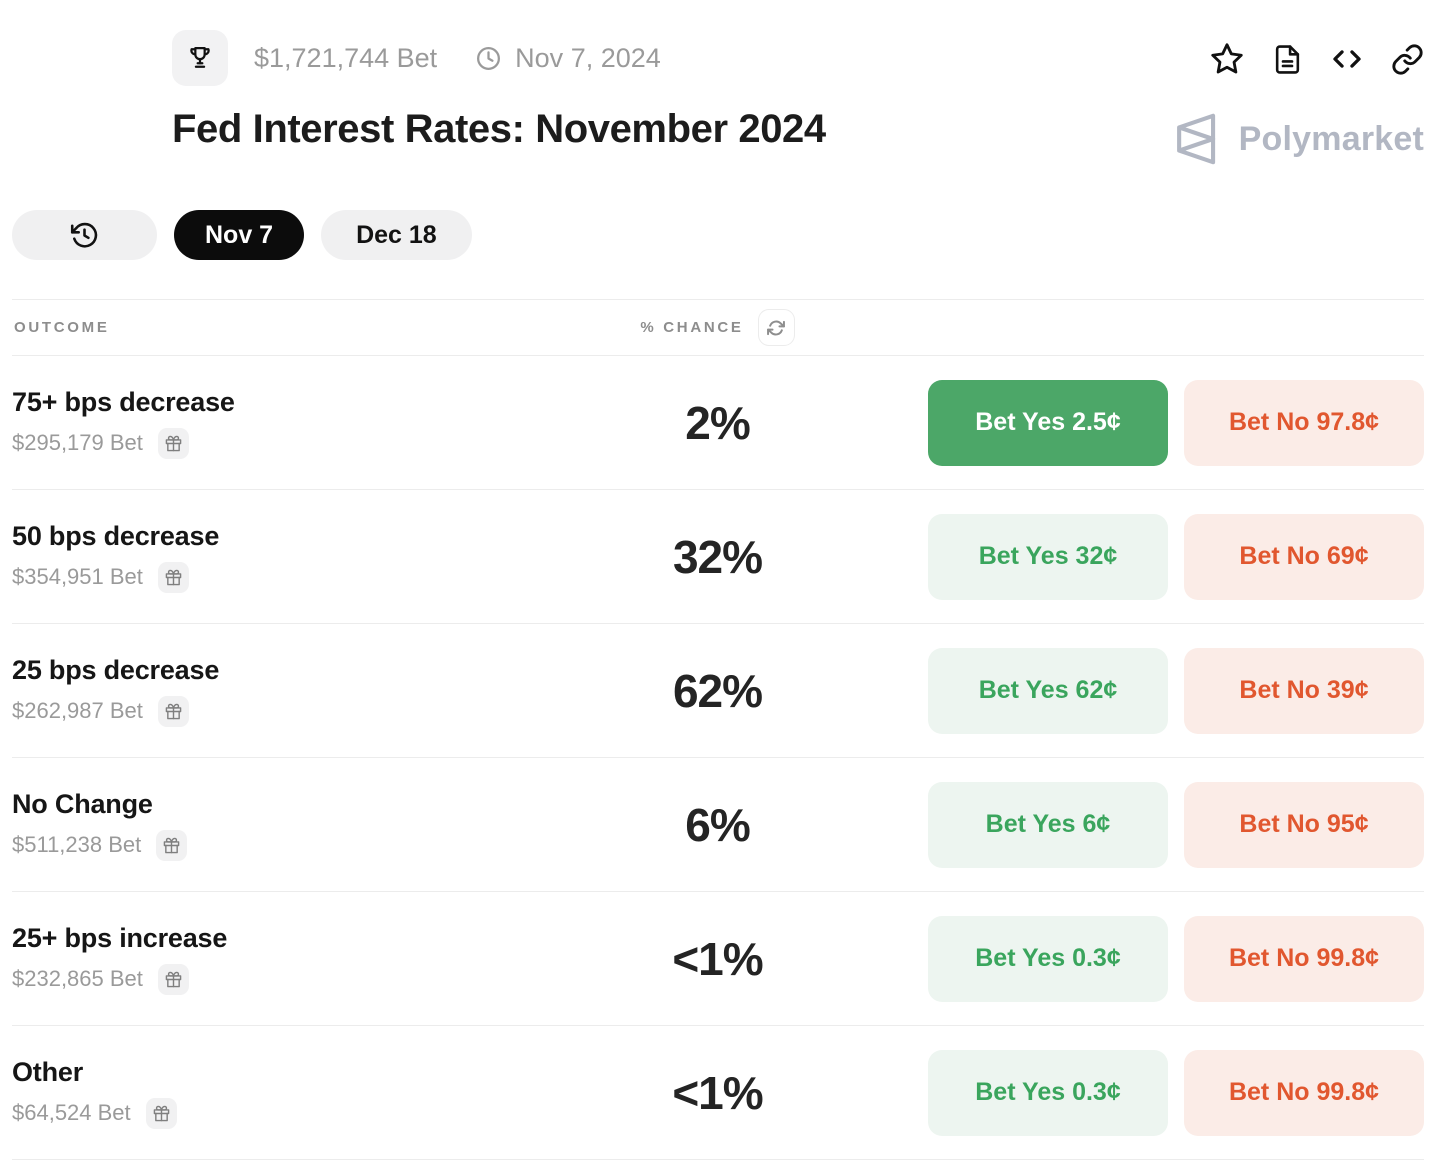 This screenshot has height=1160, width=1436. Describe the element at coordinates (298, 959) in the screenshot. I see `outcome-cell: 25+ bps increase $232,865 Bet` at that location.